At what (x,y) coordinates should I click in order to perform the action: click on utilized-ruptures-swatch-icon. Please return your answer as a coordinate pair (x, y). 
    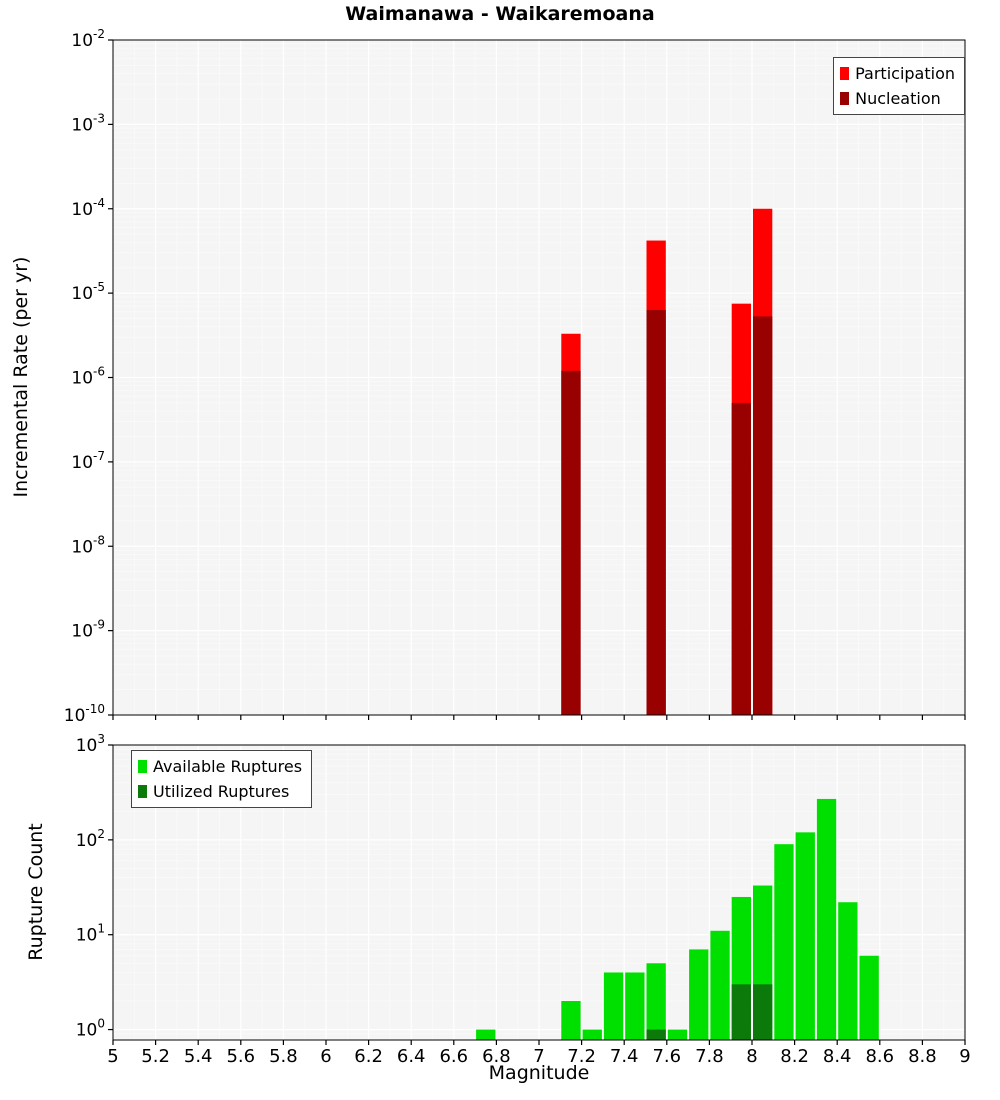
    Looking at the image, I should click on (142, 792).